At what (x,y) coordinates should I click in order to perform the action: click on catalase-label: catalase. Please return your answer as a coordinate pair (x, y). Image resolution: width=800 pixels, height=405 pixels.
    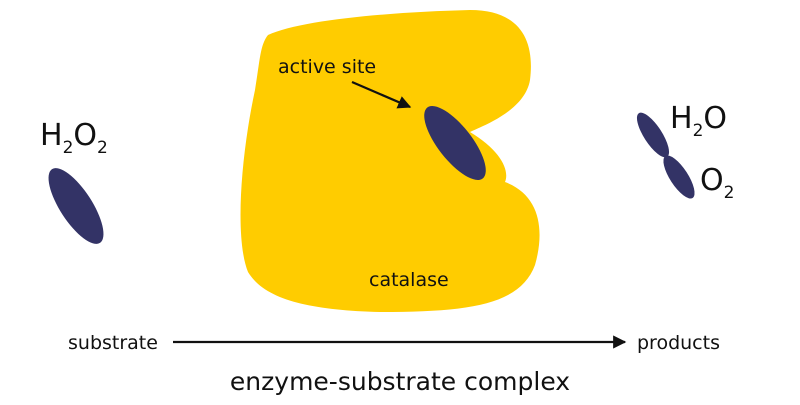
    Looking at the image, I should click on (409, 280).